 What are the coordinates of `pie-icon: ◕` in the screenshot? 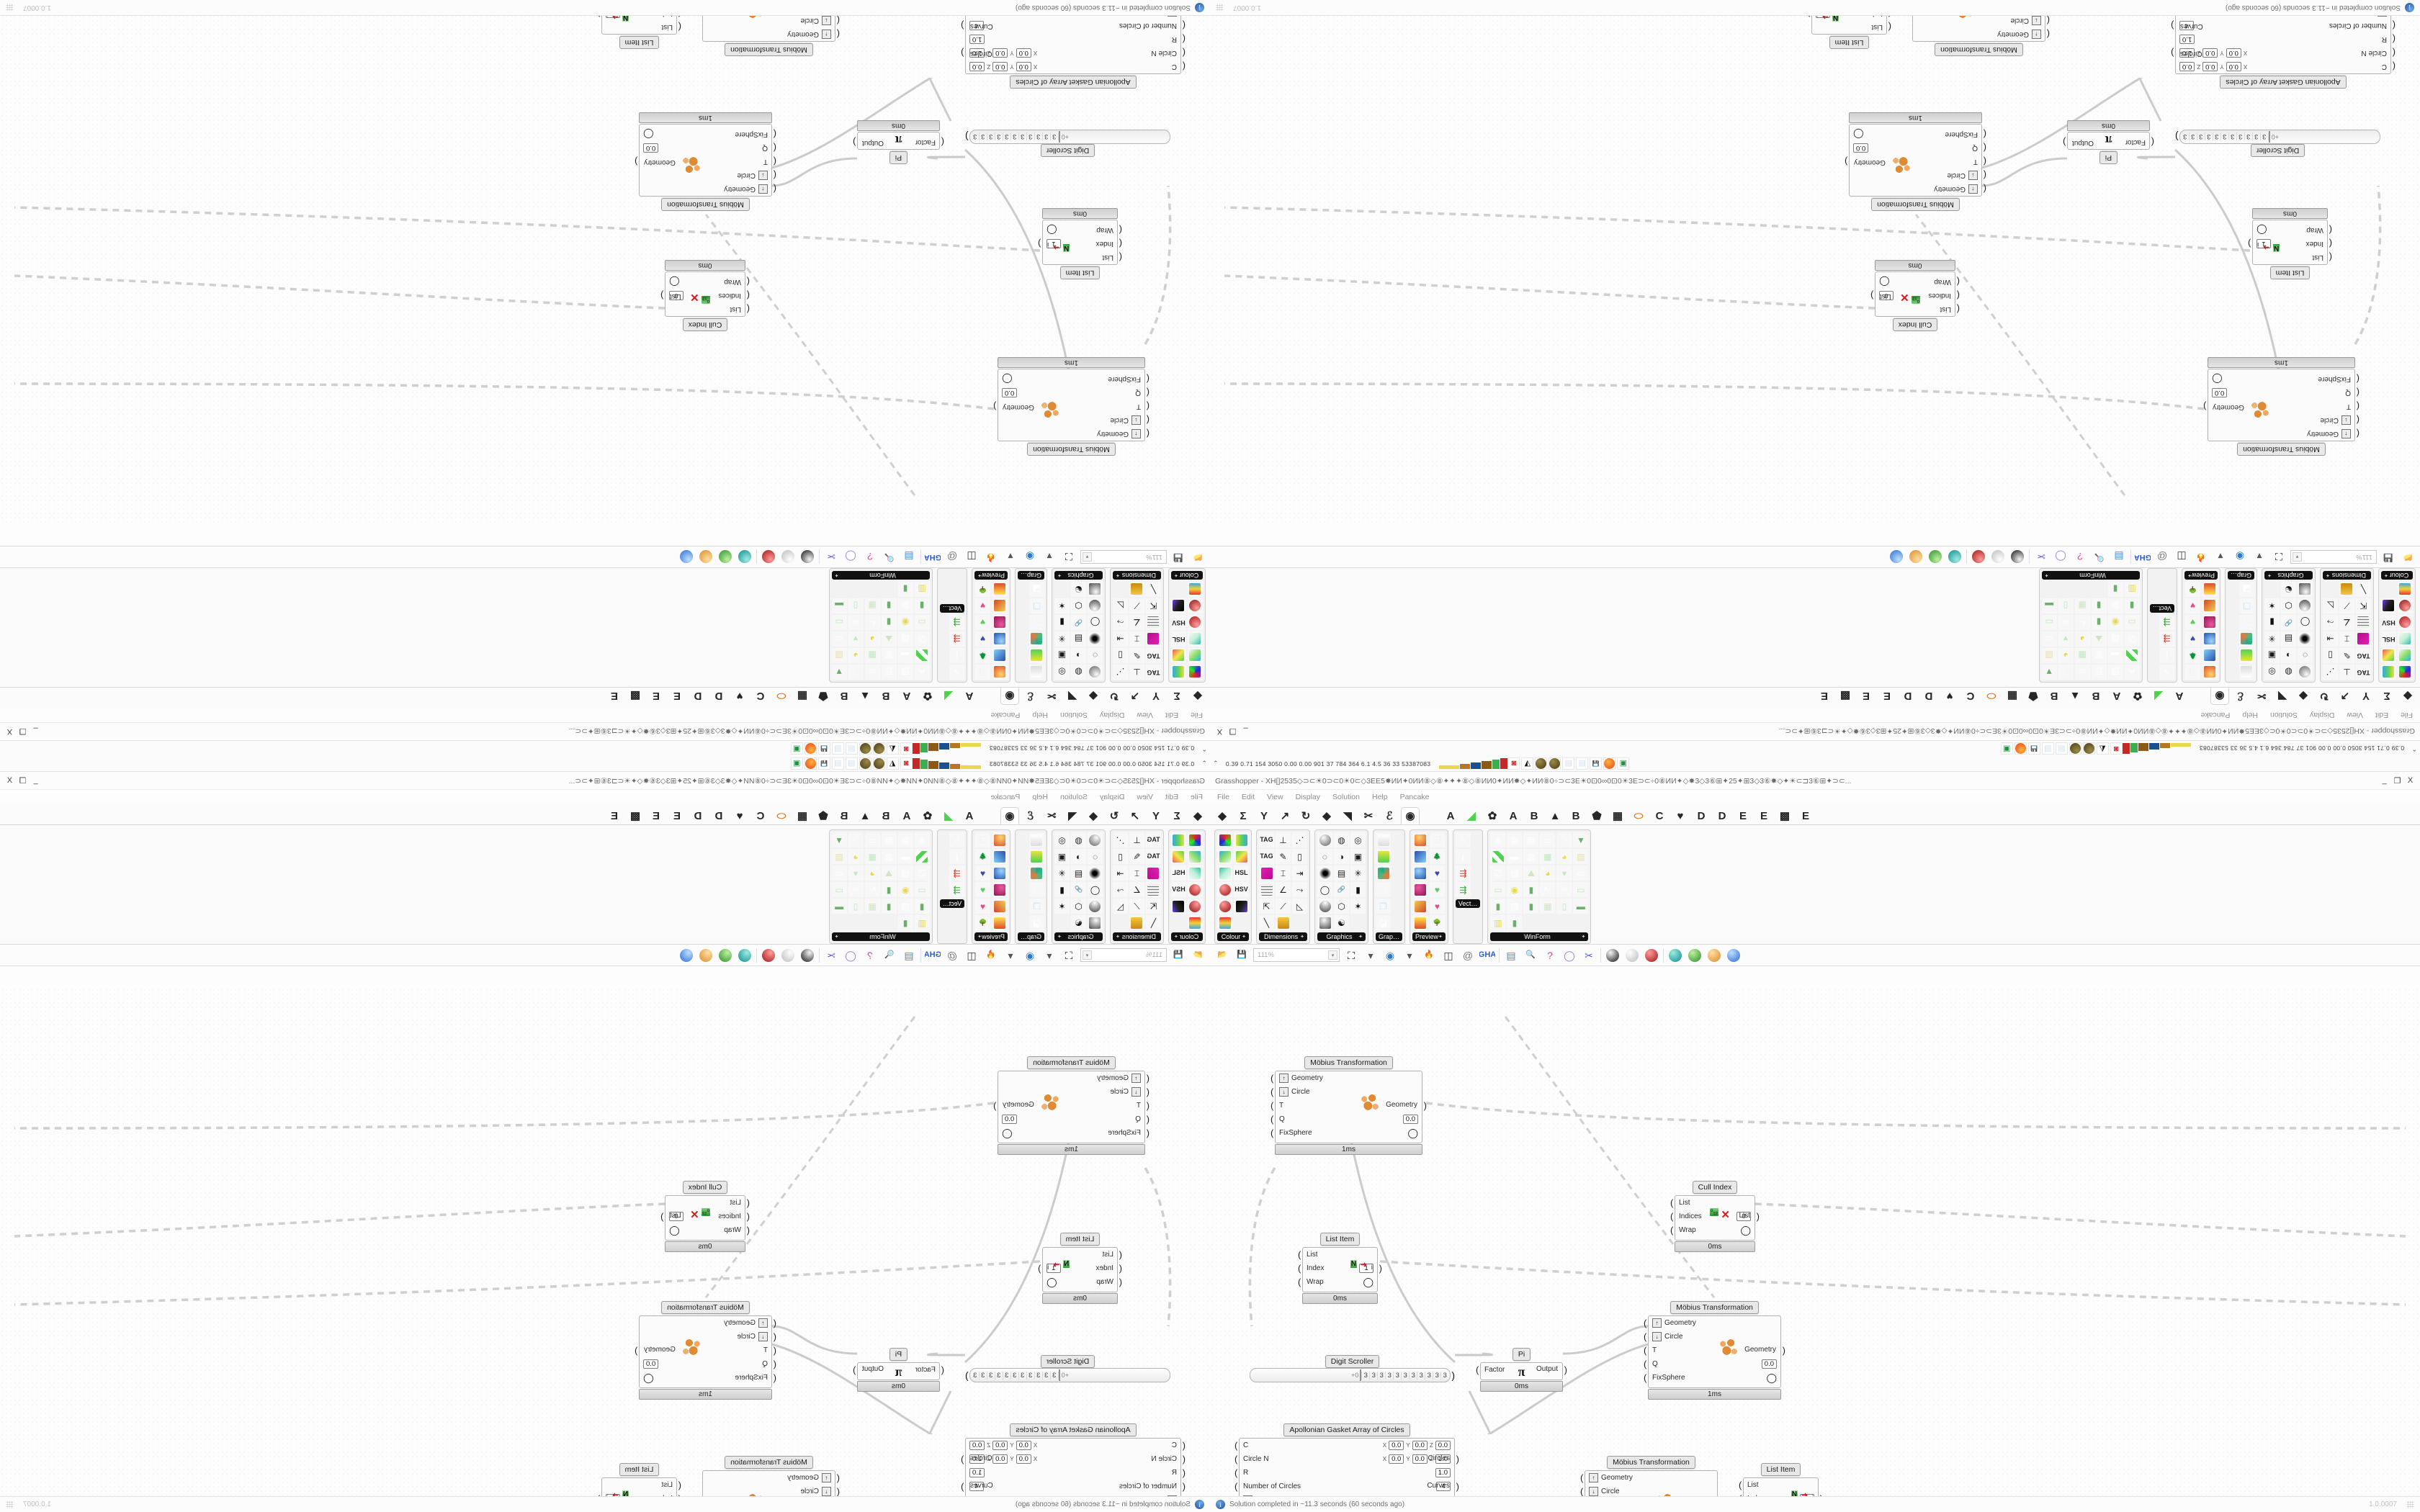 It's located at (1564, 856).